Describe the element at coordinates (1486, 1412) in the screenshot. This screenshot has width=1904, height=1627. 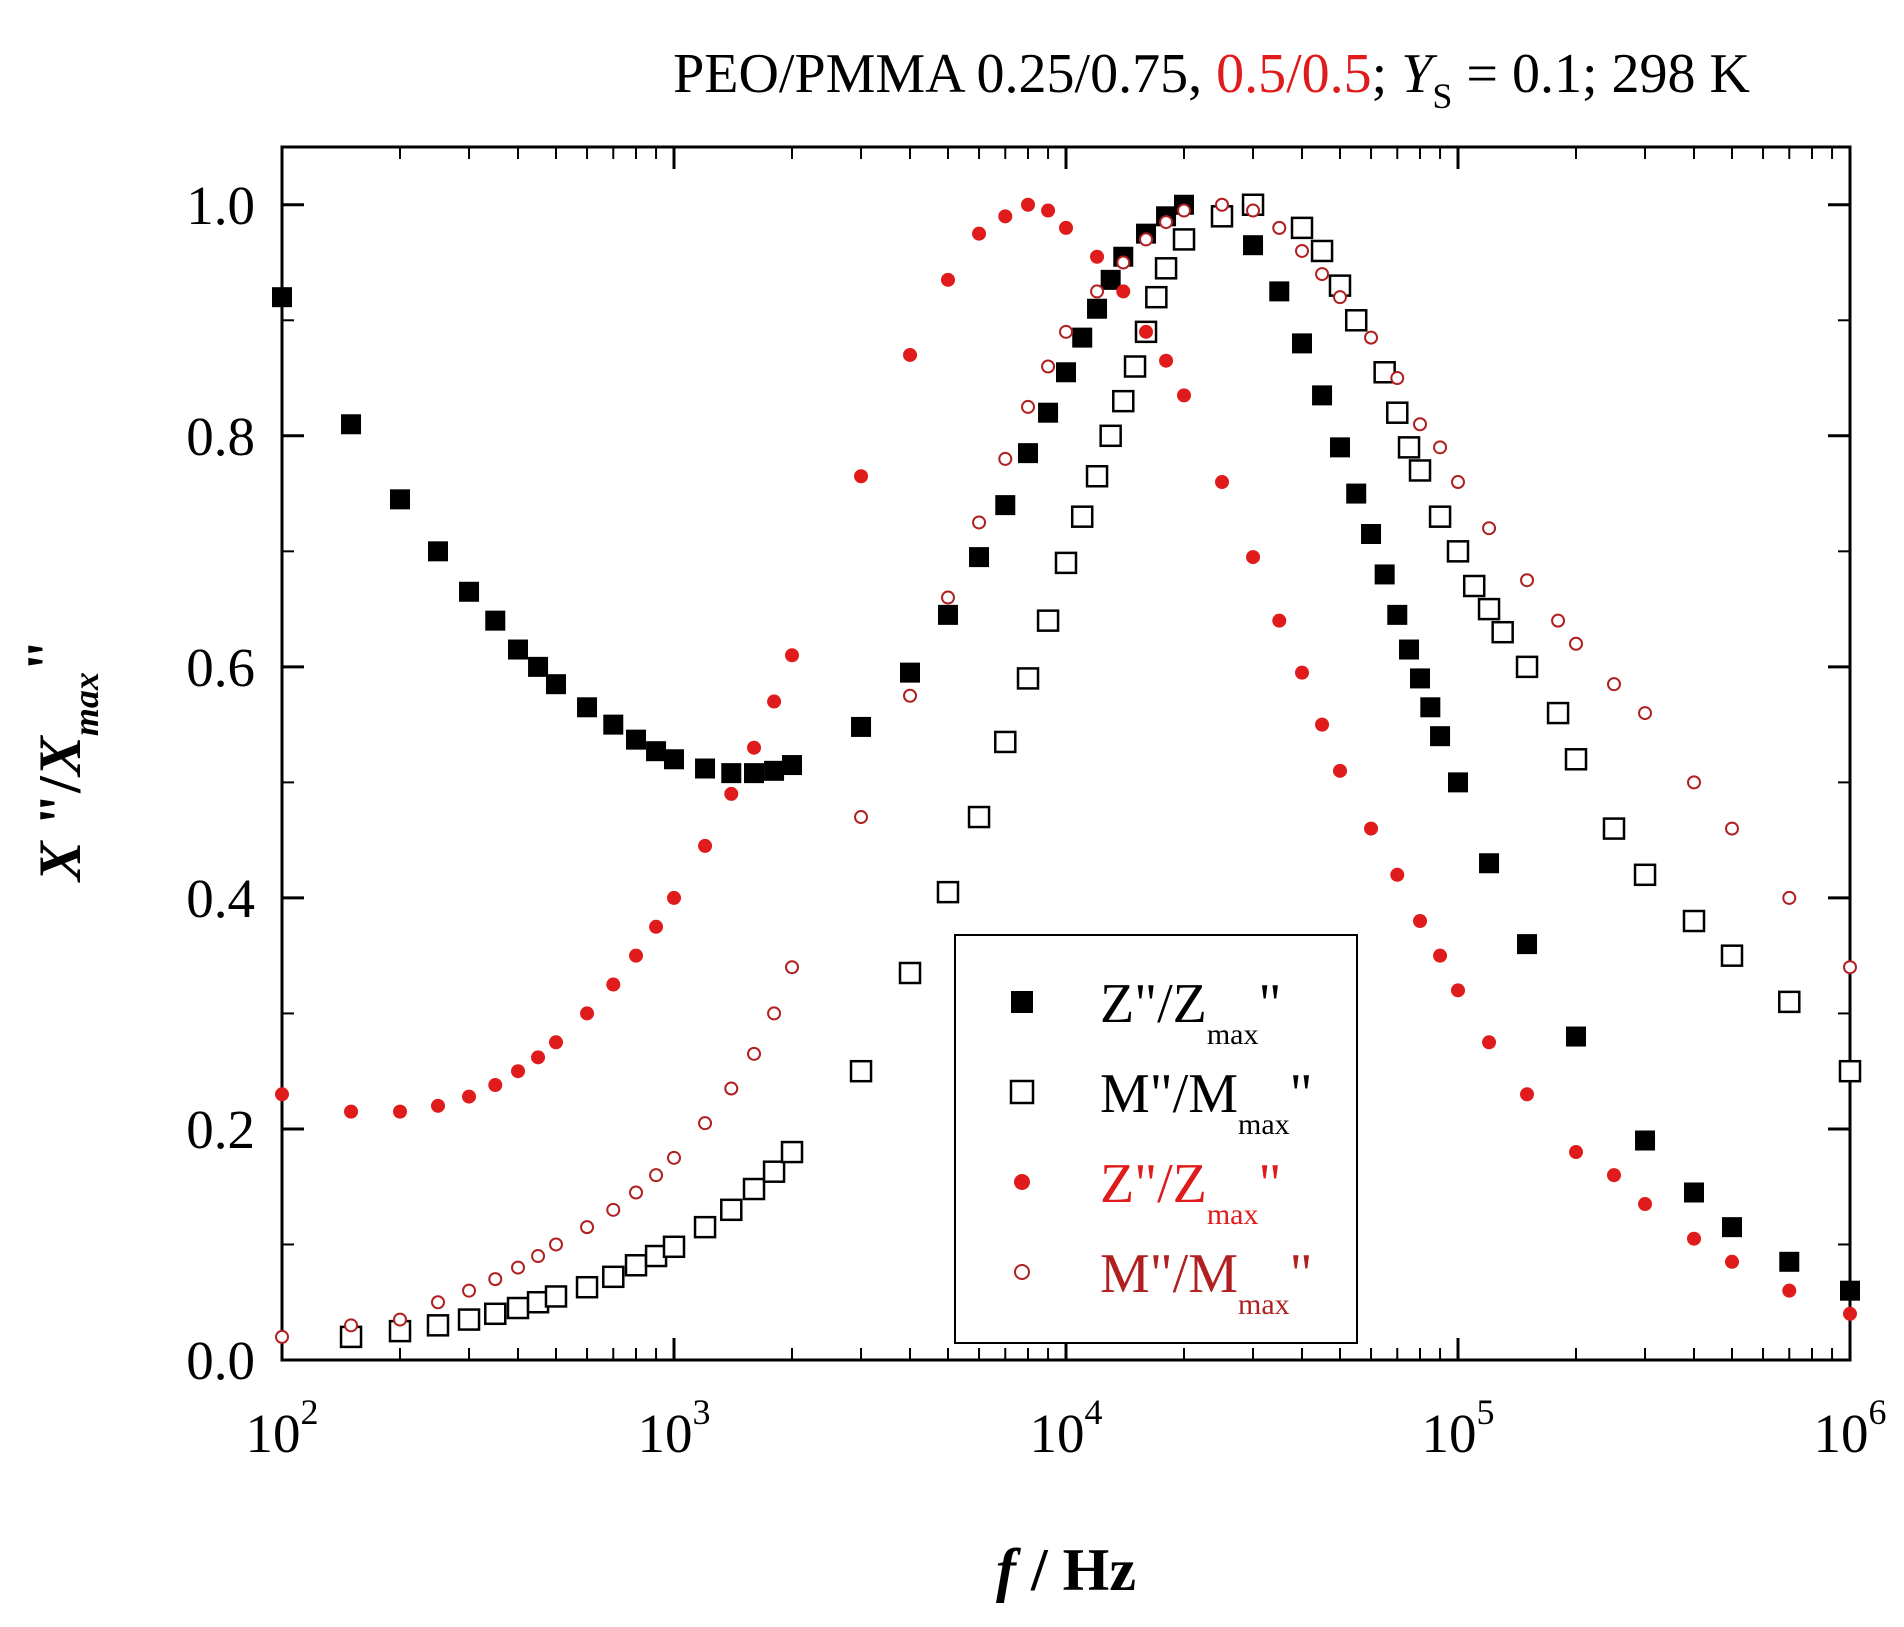
I see `x-tick-exponent: 5` at that location.